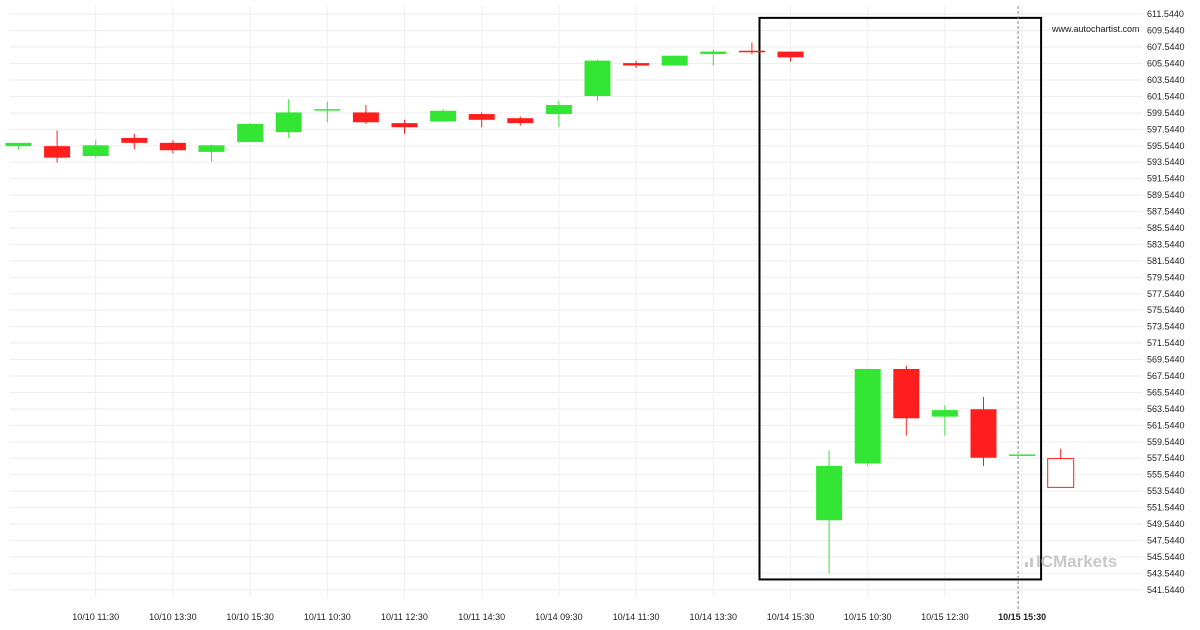 This screenshot has height=630, width=1200. I want to click on x-tick-label: 10/15 10:30, so click(868, 617).